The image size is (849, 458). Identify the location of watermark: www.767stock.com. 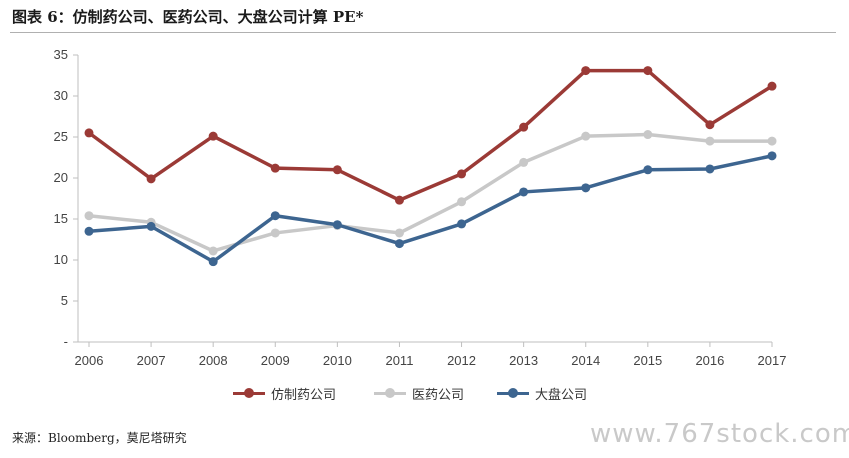
(719, 434).